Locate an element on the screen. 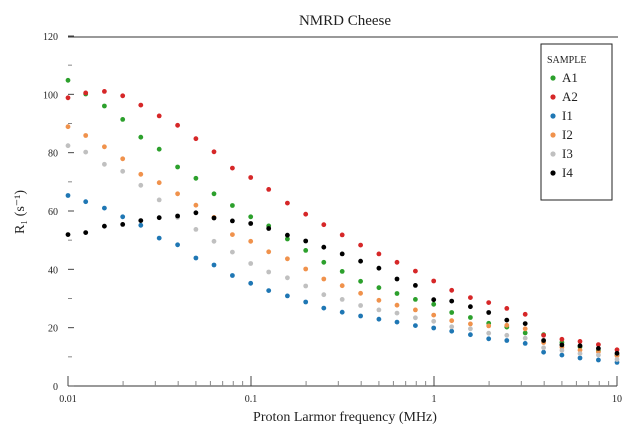 This screenshot has height=425, width=622. legend-title: SAMPLE is located at coordinates (566, 60).